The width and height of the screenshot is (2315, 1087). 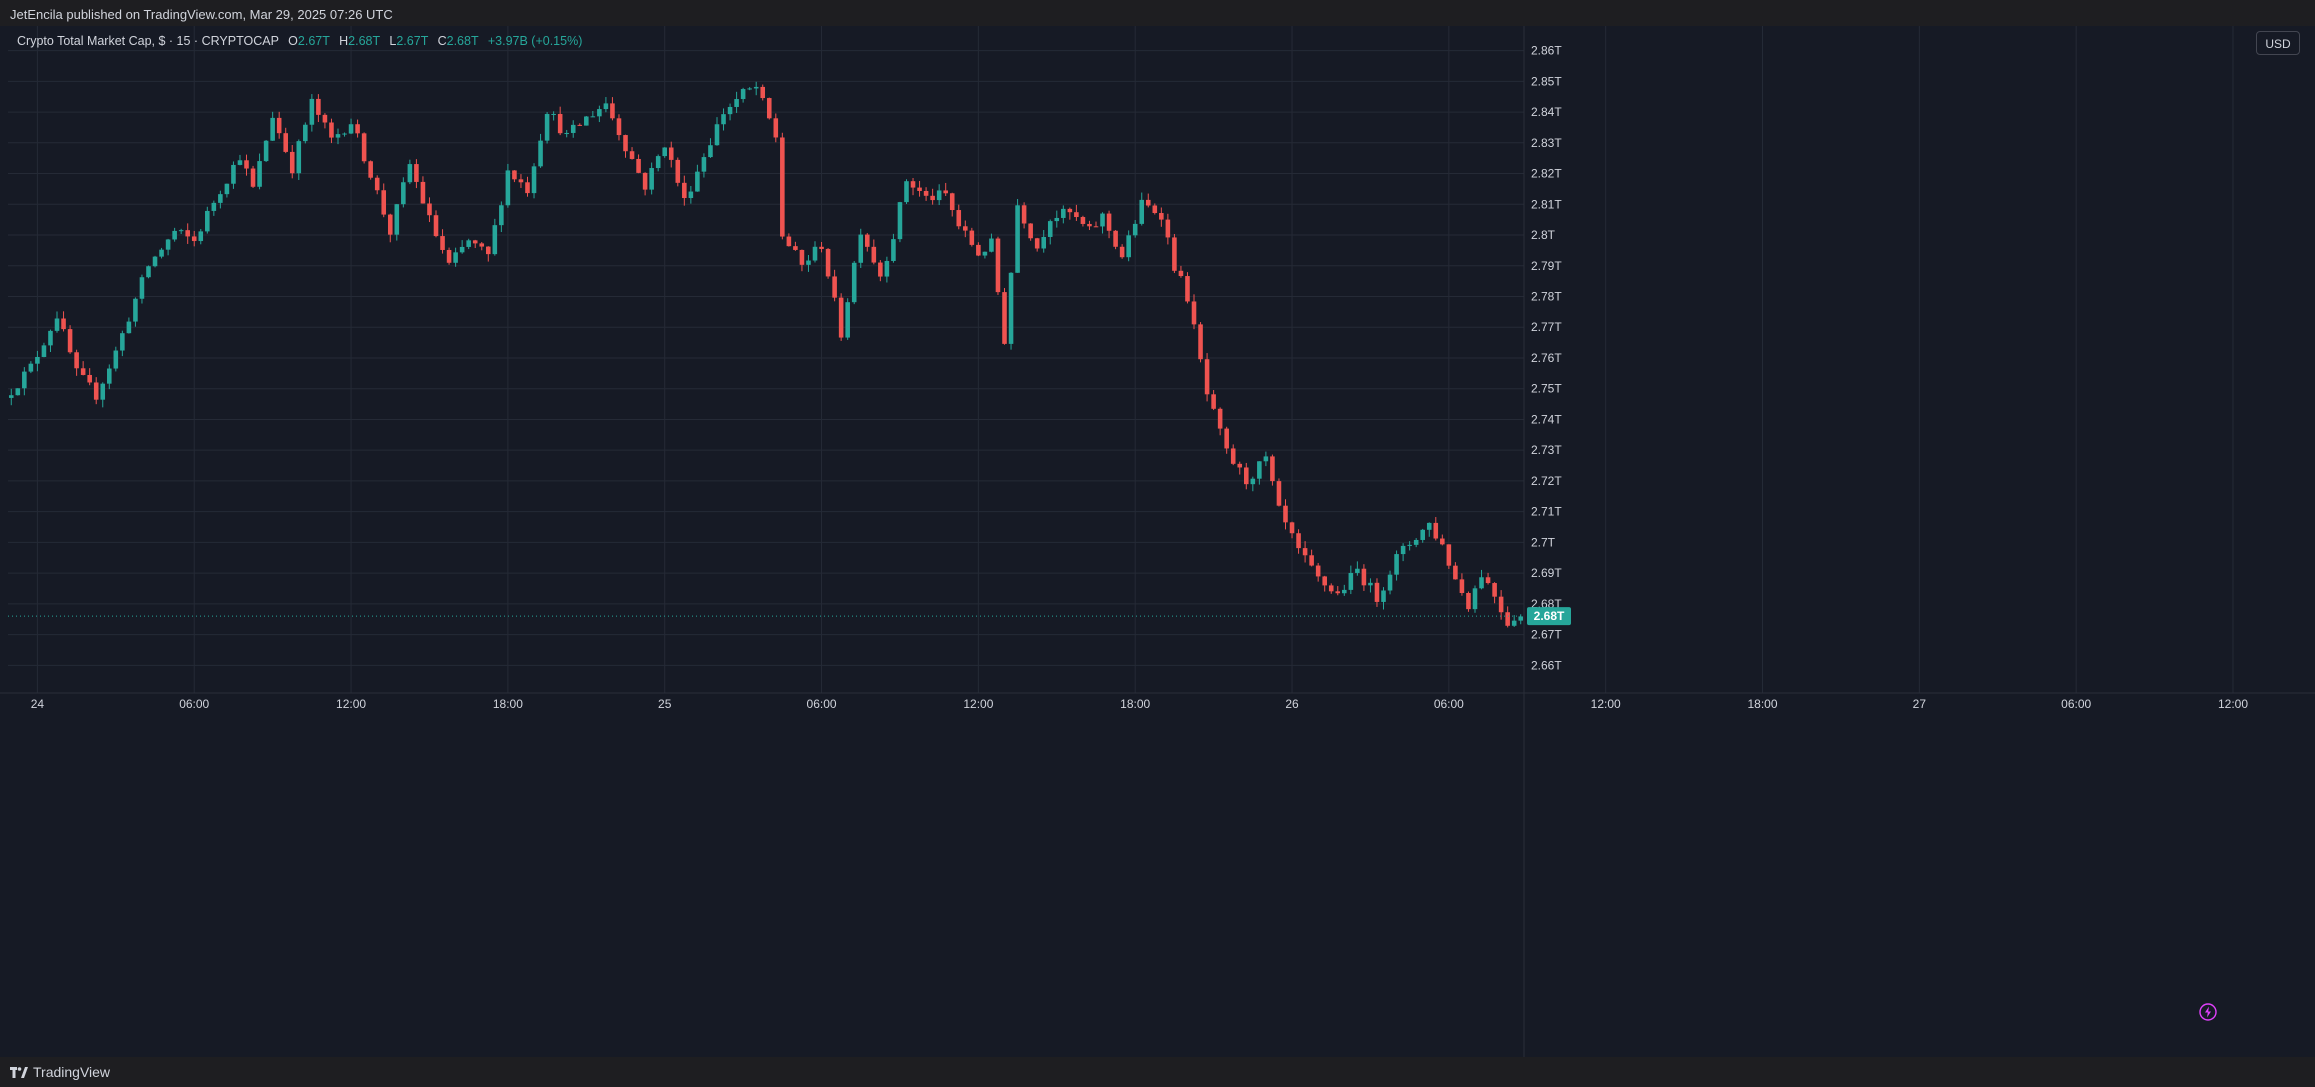 I want to click on y-tick-label: 2.74T, so click(x=1546, y=419).